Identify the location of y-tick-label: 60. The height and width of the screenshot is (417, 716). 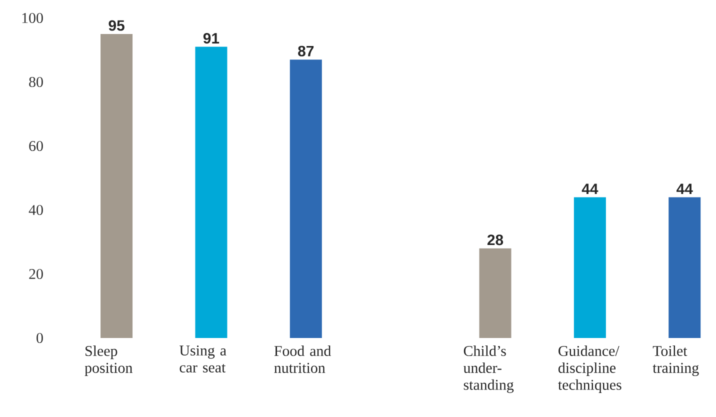
(36, 146).